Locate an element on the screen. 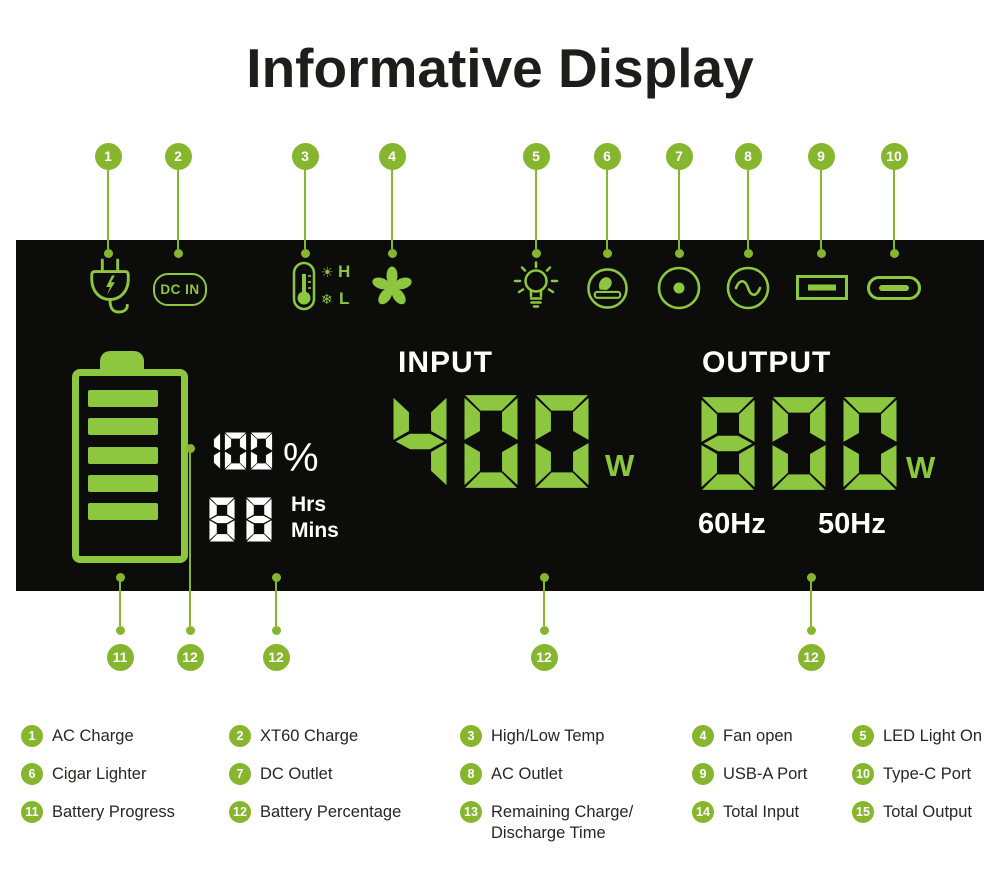  callout-5: 5 is located at coordinates (536, 156).